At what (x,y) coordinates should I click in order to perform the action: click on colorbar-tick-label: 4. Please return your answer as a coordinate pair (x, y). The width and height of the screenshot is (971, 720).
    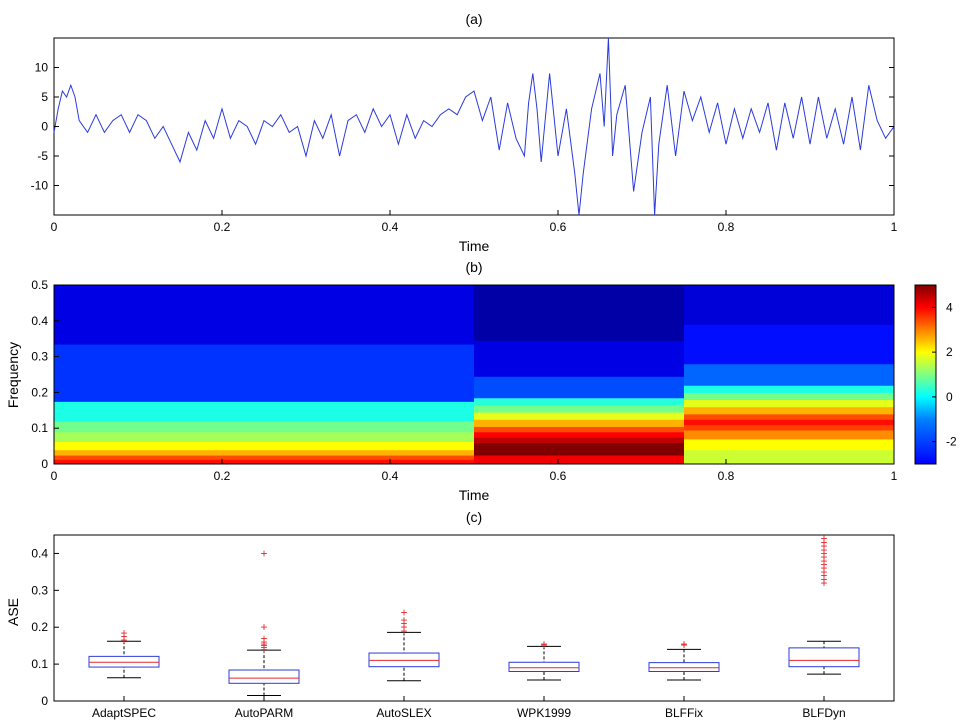
    Looking at the image, I should click on (949, 307).